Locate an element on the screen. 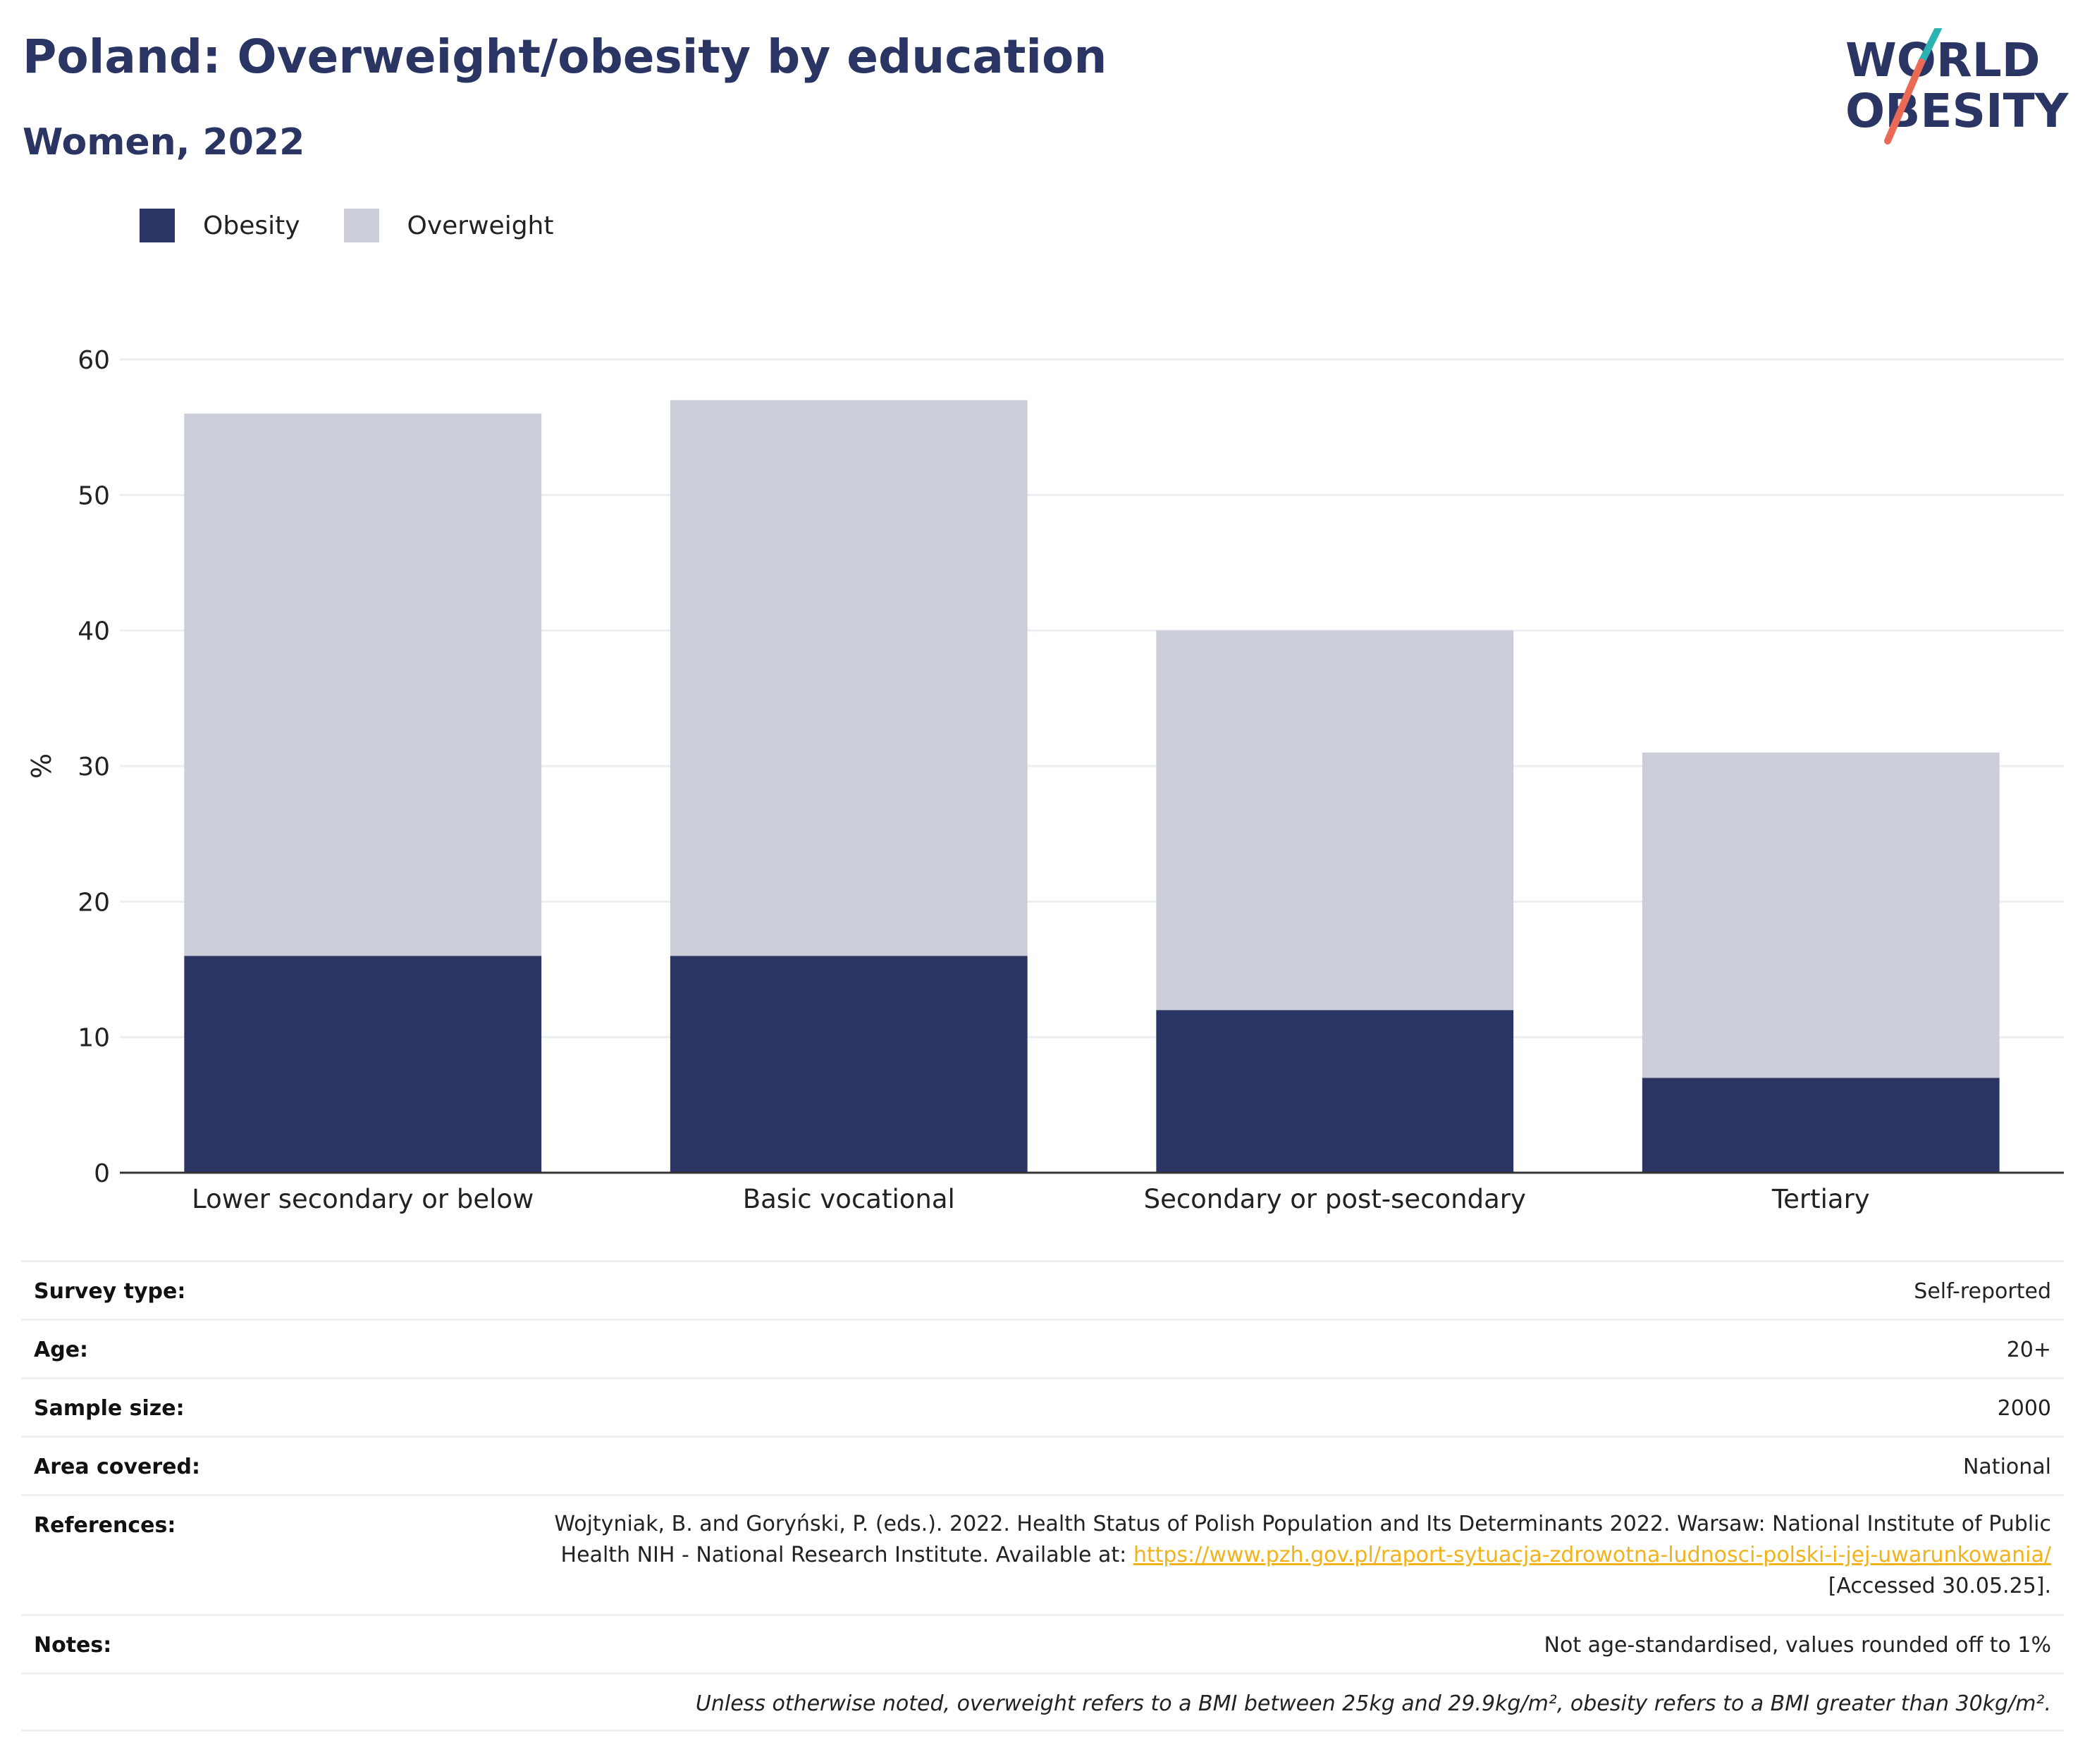 The height and width of the screenshot is (1764, 2085). meta-value-area: National is located at coordinates (2007, 1467).